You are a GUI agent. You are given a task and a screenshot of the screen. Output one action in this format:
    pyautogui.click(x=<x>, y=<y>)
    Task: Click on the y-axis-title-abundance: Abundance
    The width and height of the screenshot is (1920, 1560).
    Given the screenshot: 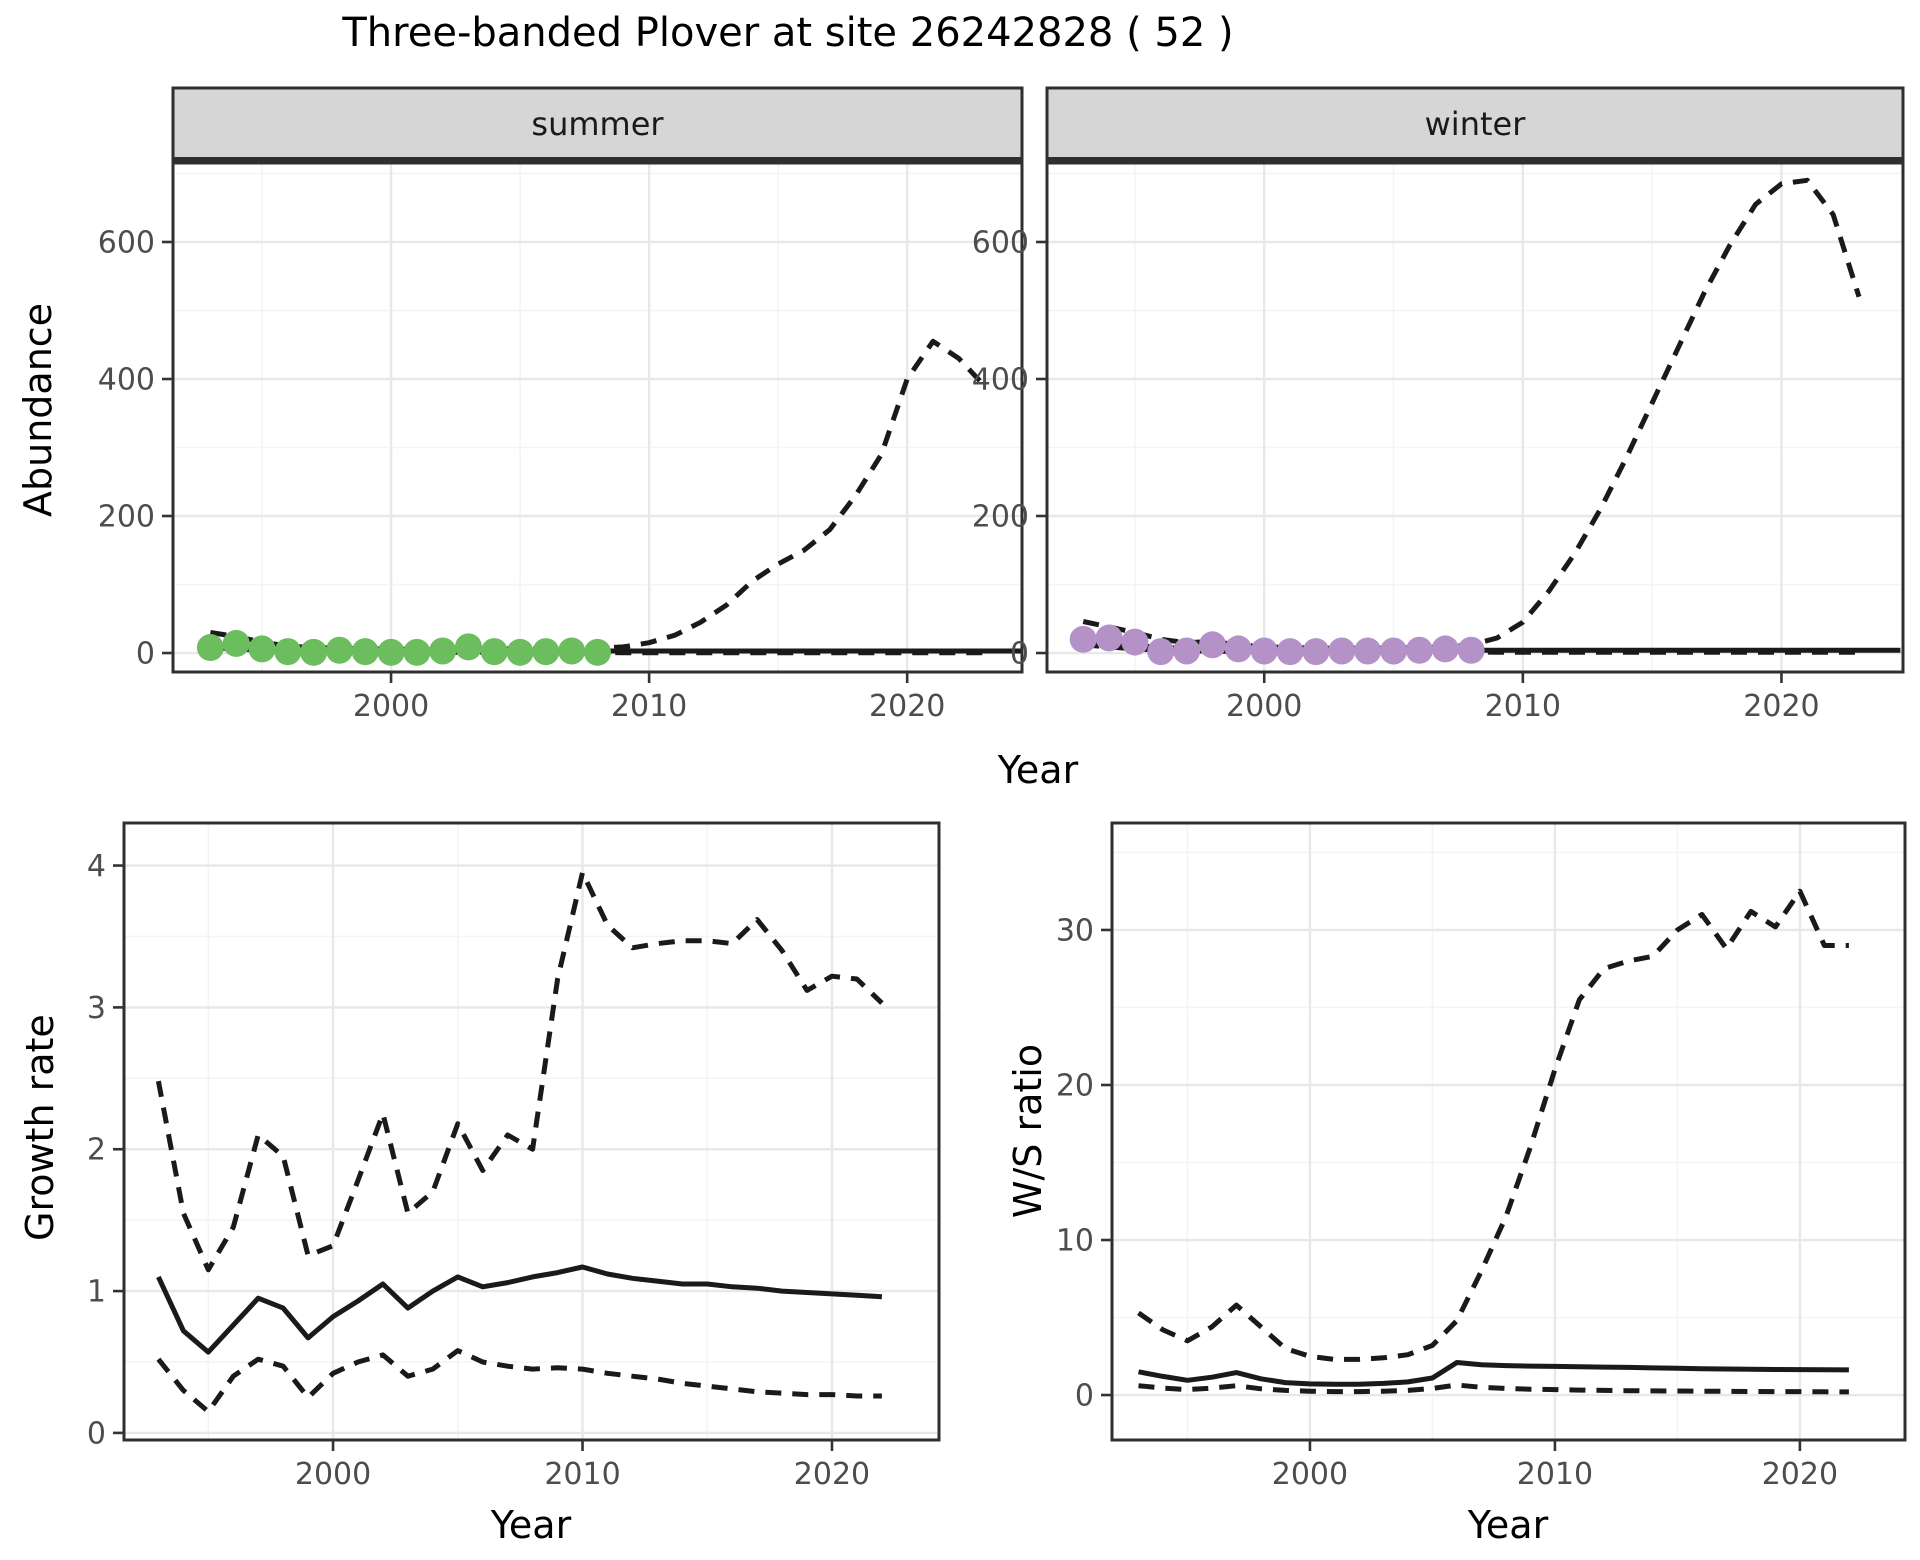 What is the action you would take?
    pyautogui.click(x=38, y=409)
    